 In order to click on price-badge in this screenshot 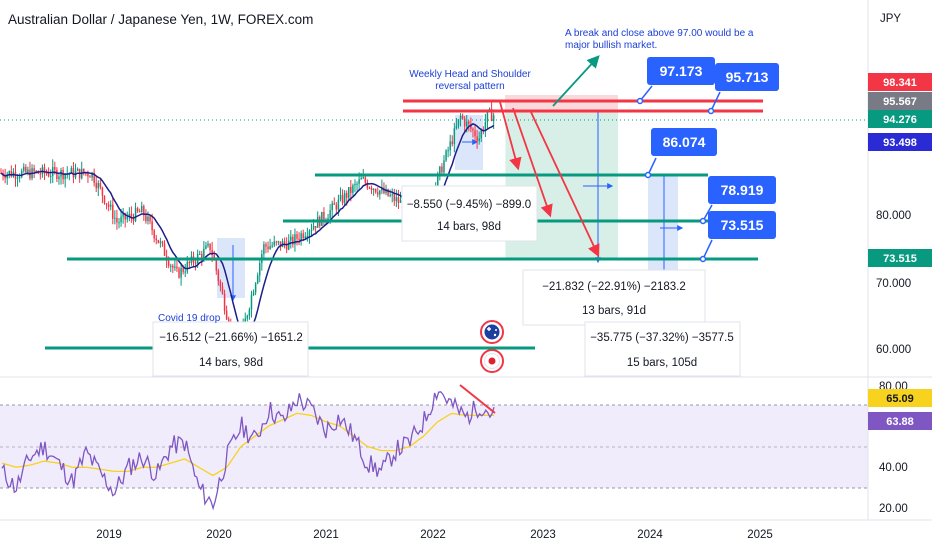, I will do `click(900, 258)`.